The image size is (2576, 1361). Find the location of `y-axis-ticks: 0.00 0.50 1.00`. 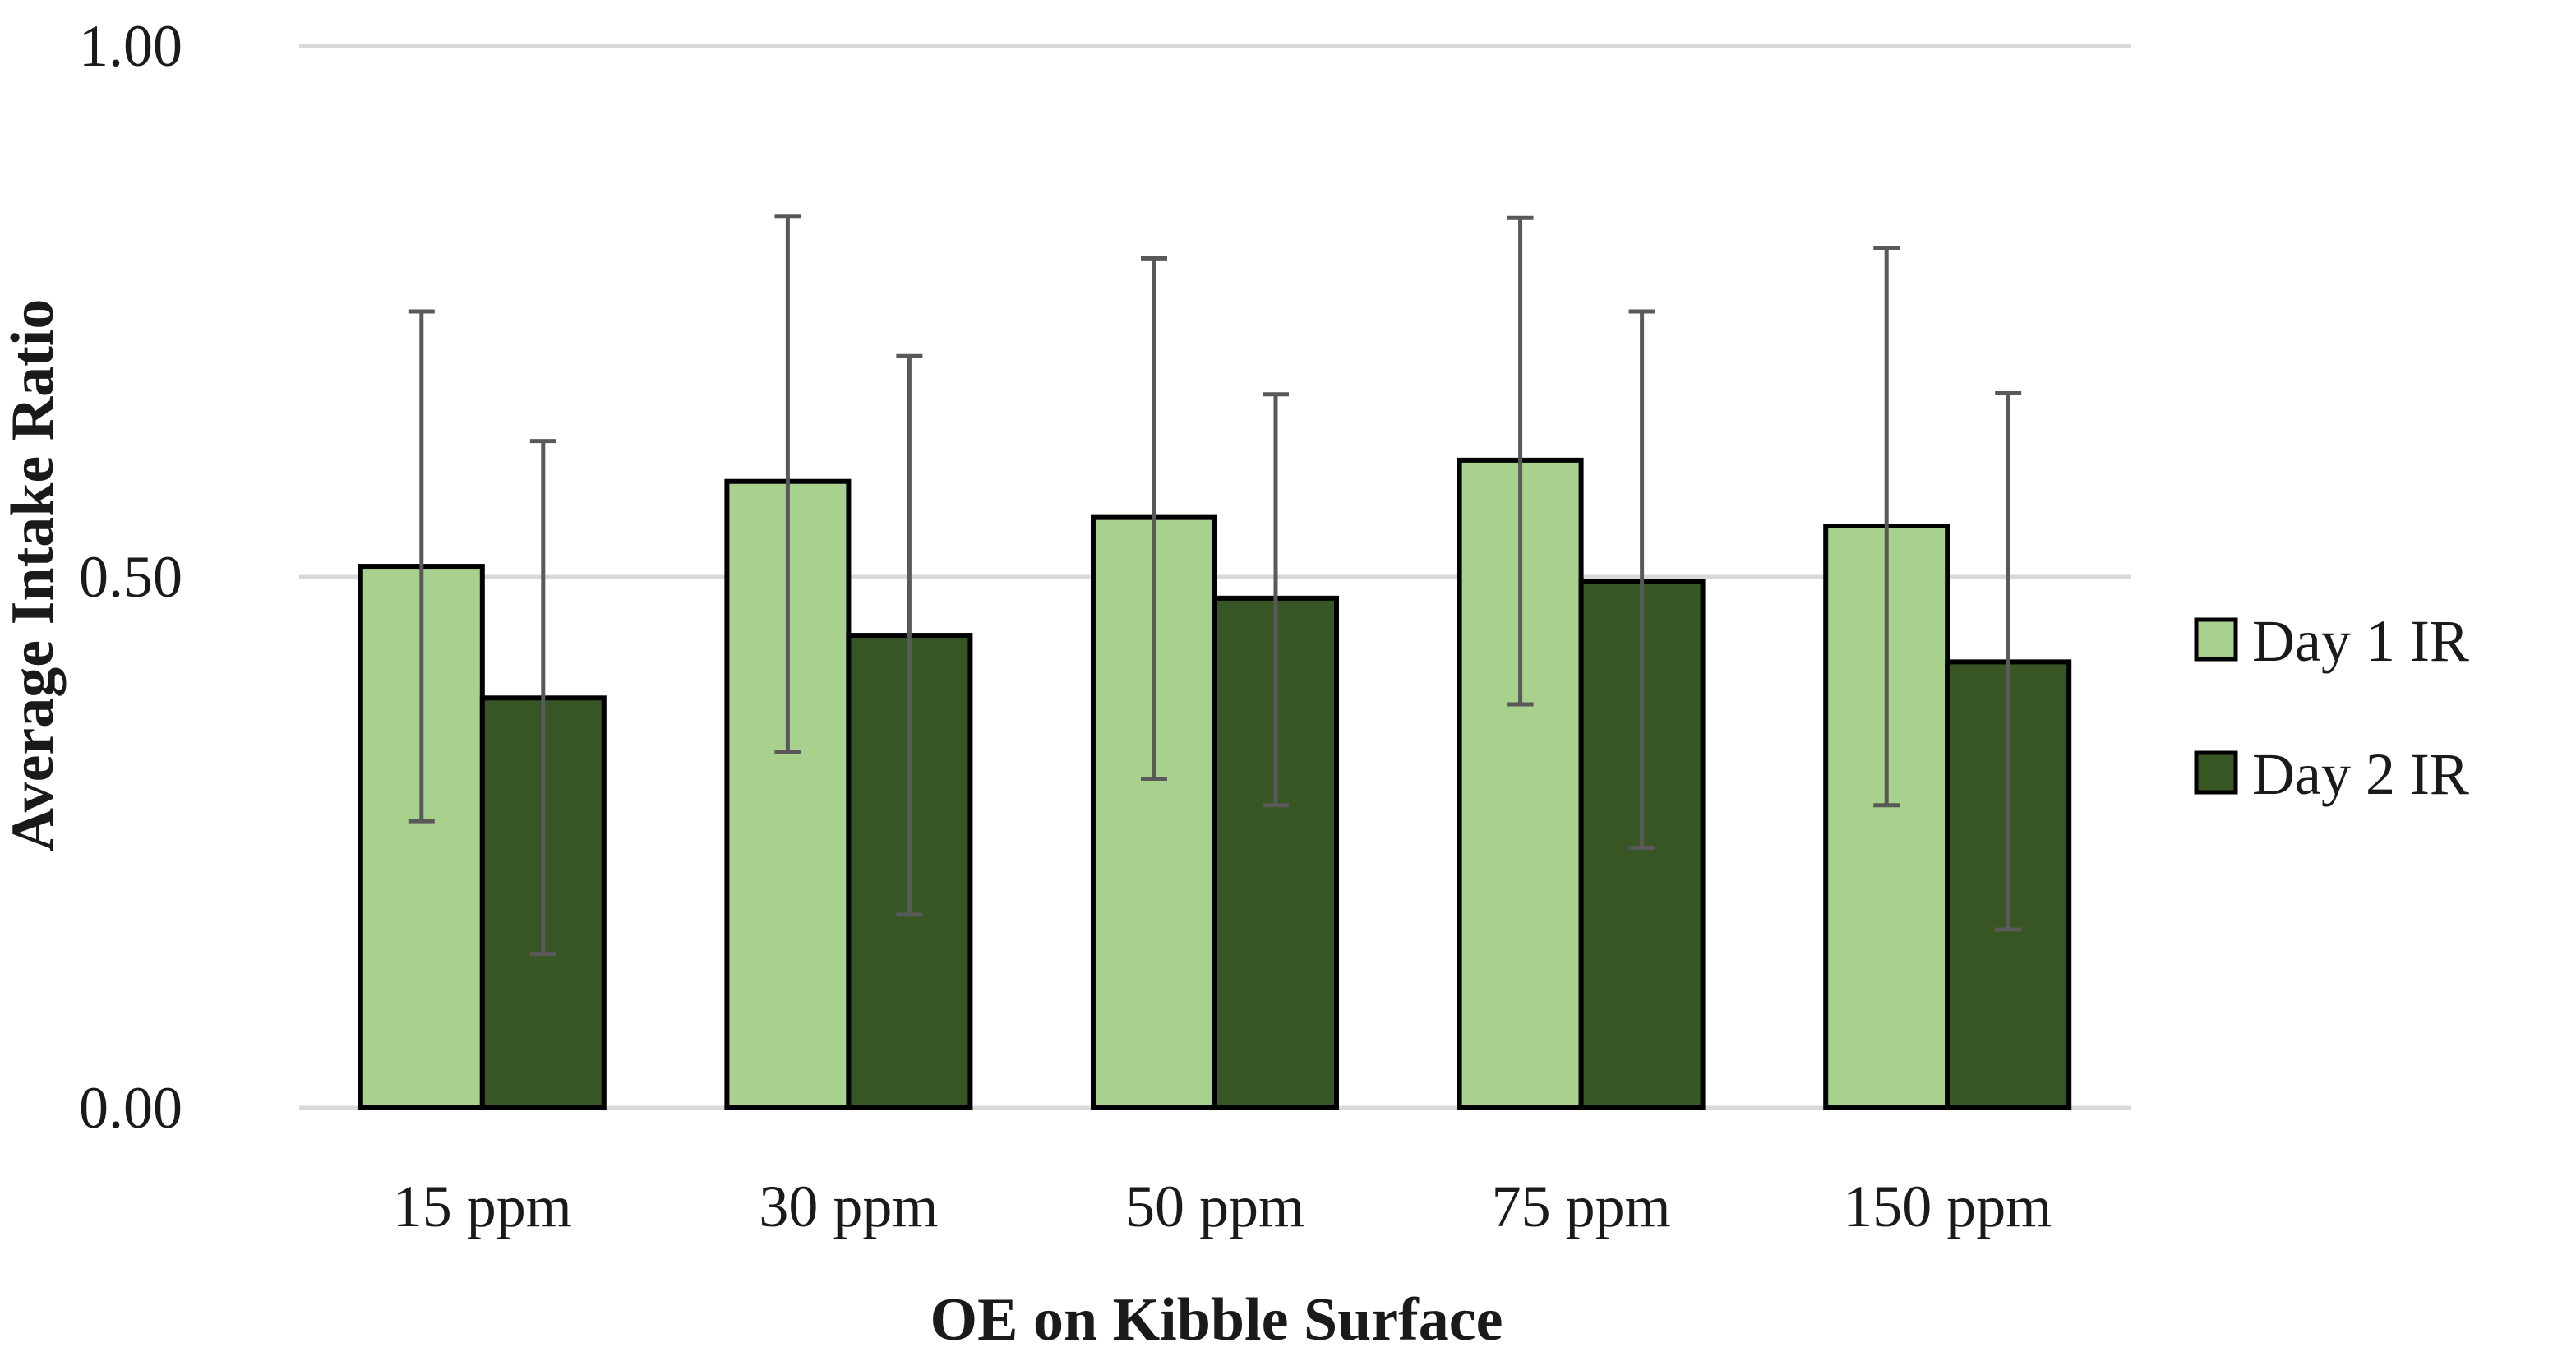

y-axis-ticks: 0.00 0.50 1.00 is located at coordinates (130, 577).